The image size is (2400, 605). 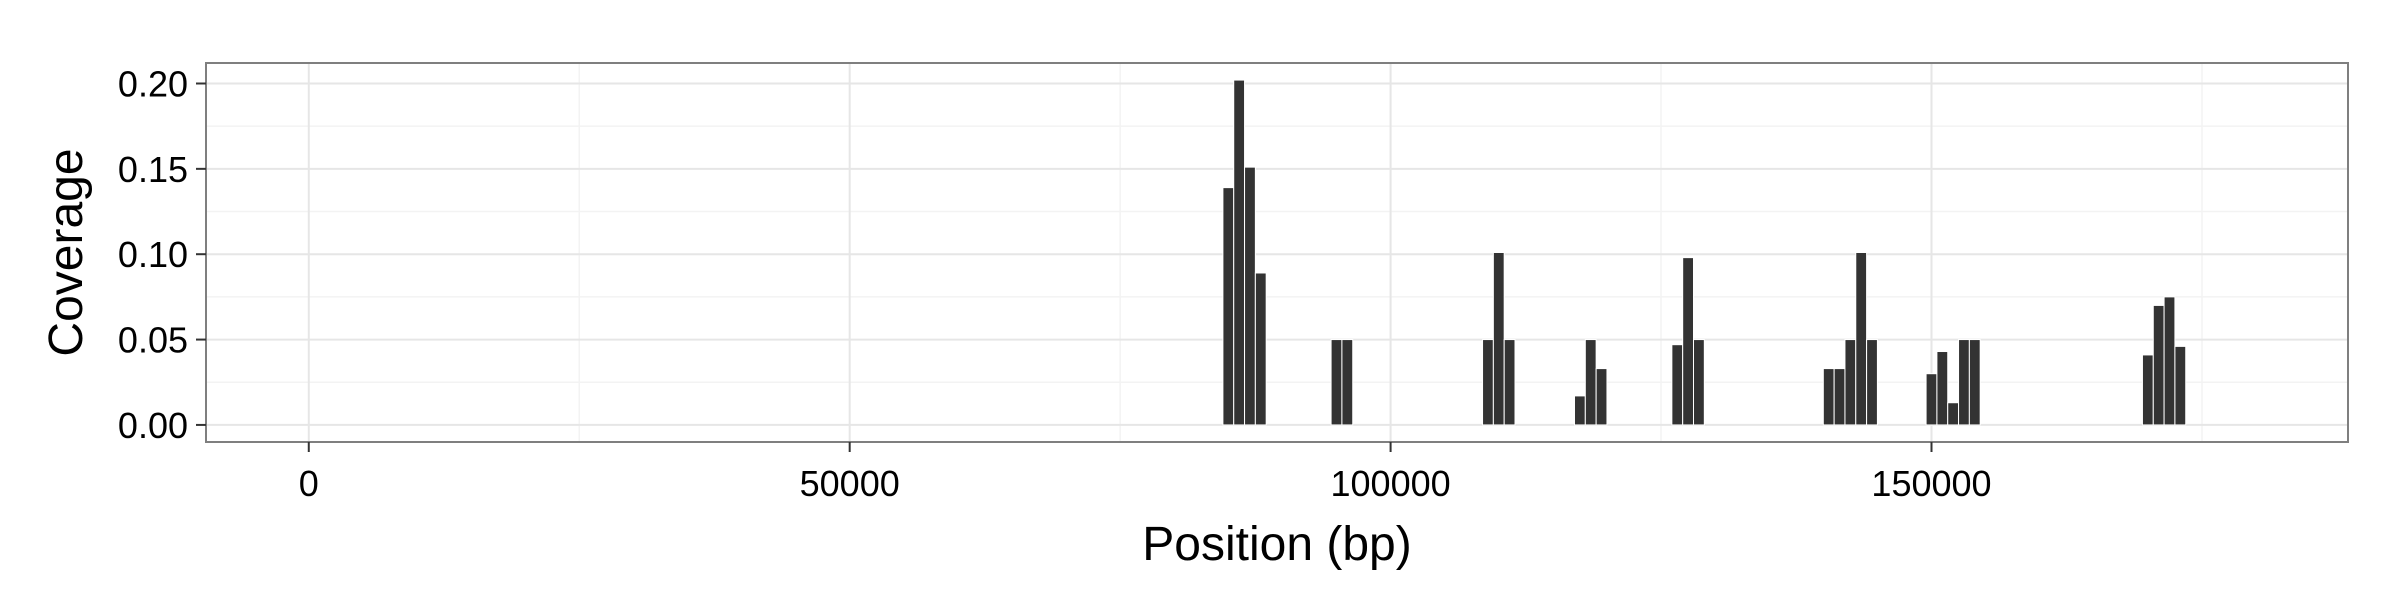 What do you see at coordinates (153, 425) in the screenshot?
I see `y-tick-label: 0.00` at bounding box center [153, 425].